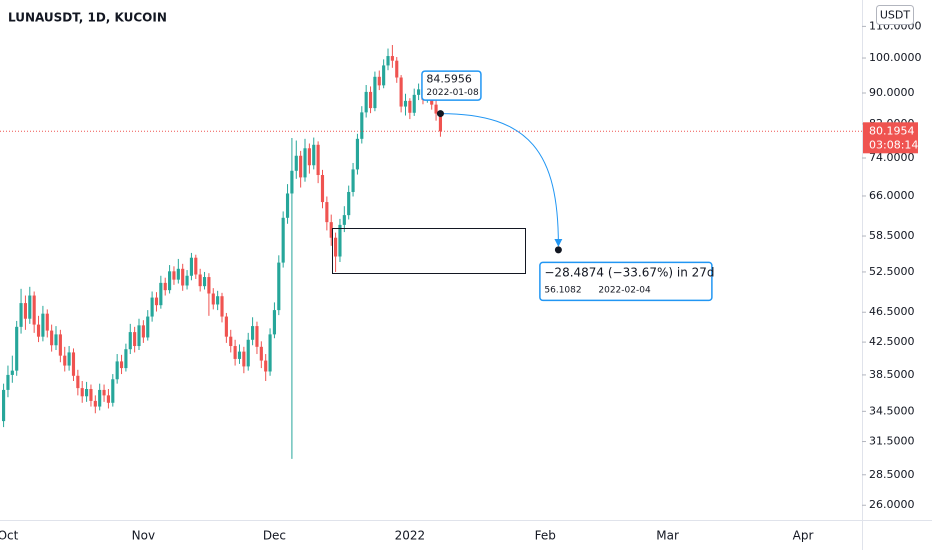 This screenshot has width=932, height=550. I want to click on y-tick-label: 52.5000, so click(892, 271).